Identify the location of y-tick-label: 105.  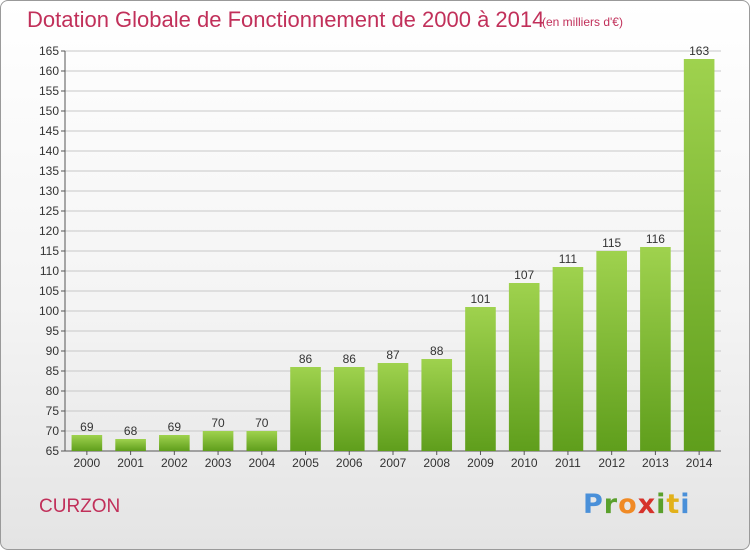
(49, 291).